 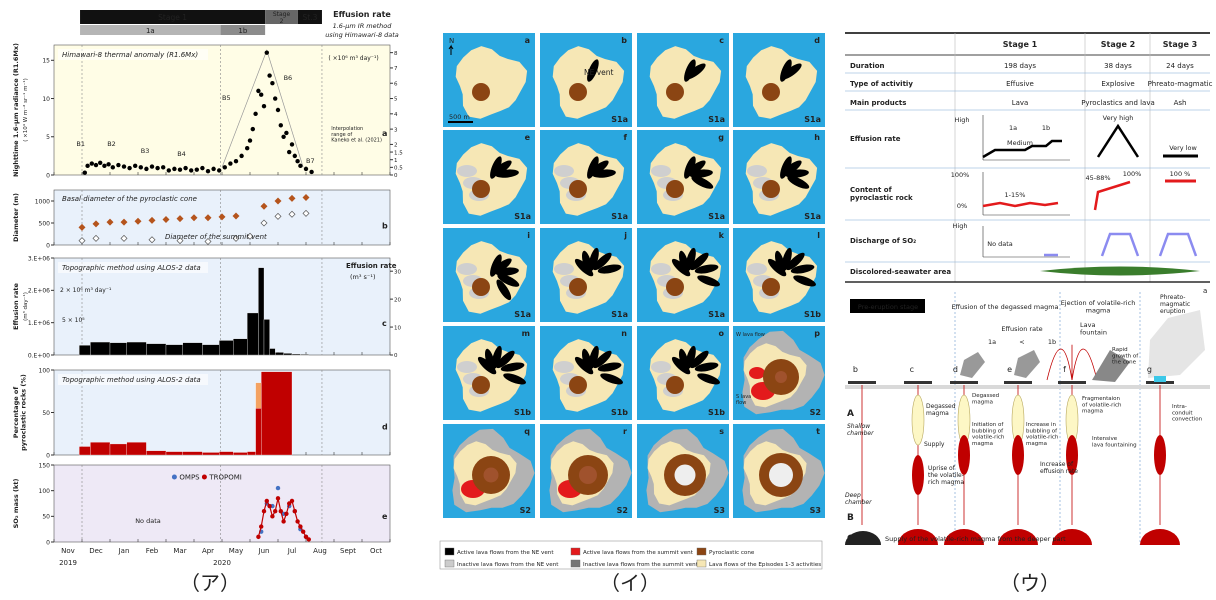 What do you see at coordinates (1015, 195) in the screenshot?
I see `graph-text: 1-15%` at bounding box center [1015, 195].